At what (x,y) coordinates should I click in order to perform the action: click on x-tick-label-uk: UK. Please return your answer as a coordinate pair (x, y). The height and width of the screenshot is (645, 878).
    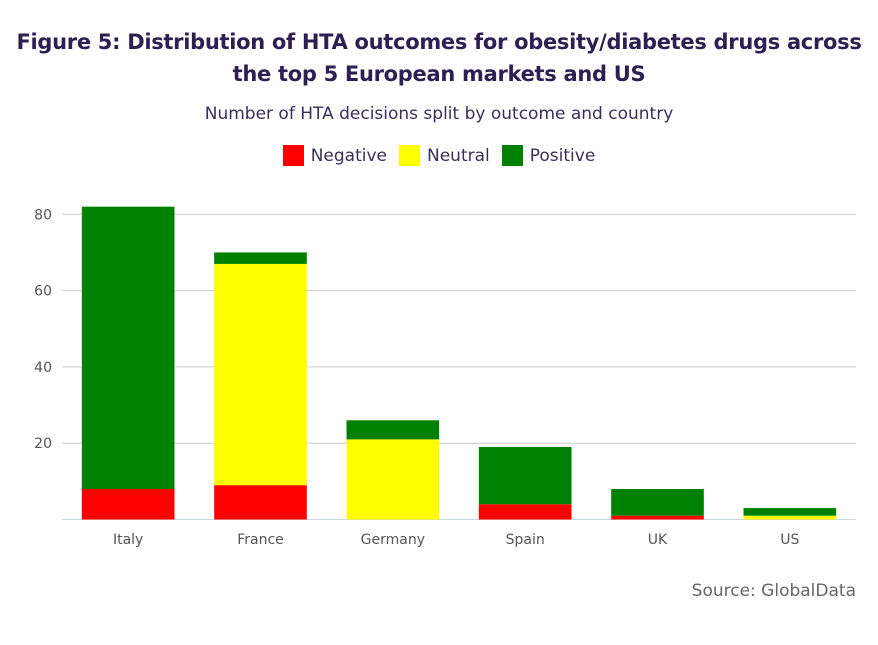
    Looking at the image, I should click on (658, 540).